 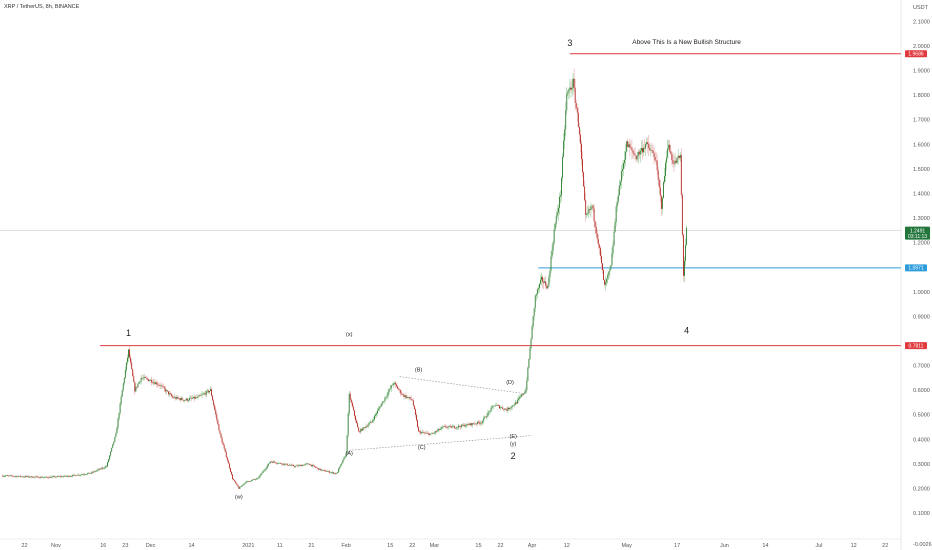 I want to click on time-tick-12: Mar, so click(x=435, y=546).